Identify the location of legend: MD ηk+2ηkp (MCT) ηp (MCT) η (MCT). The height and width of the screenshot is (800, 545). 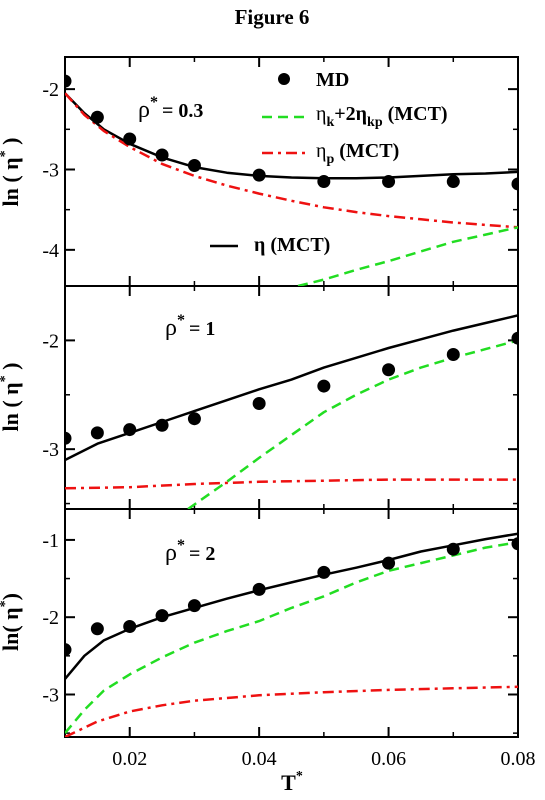
(329, 162).